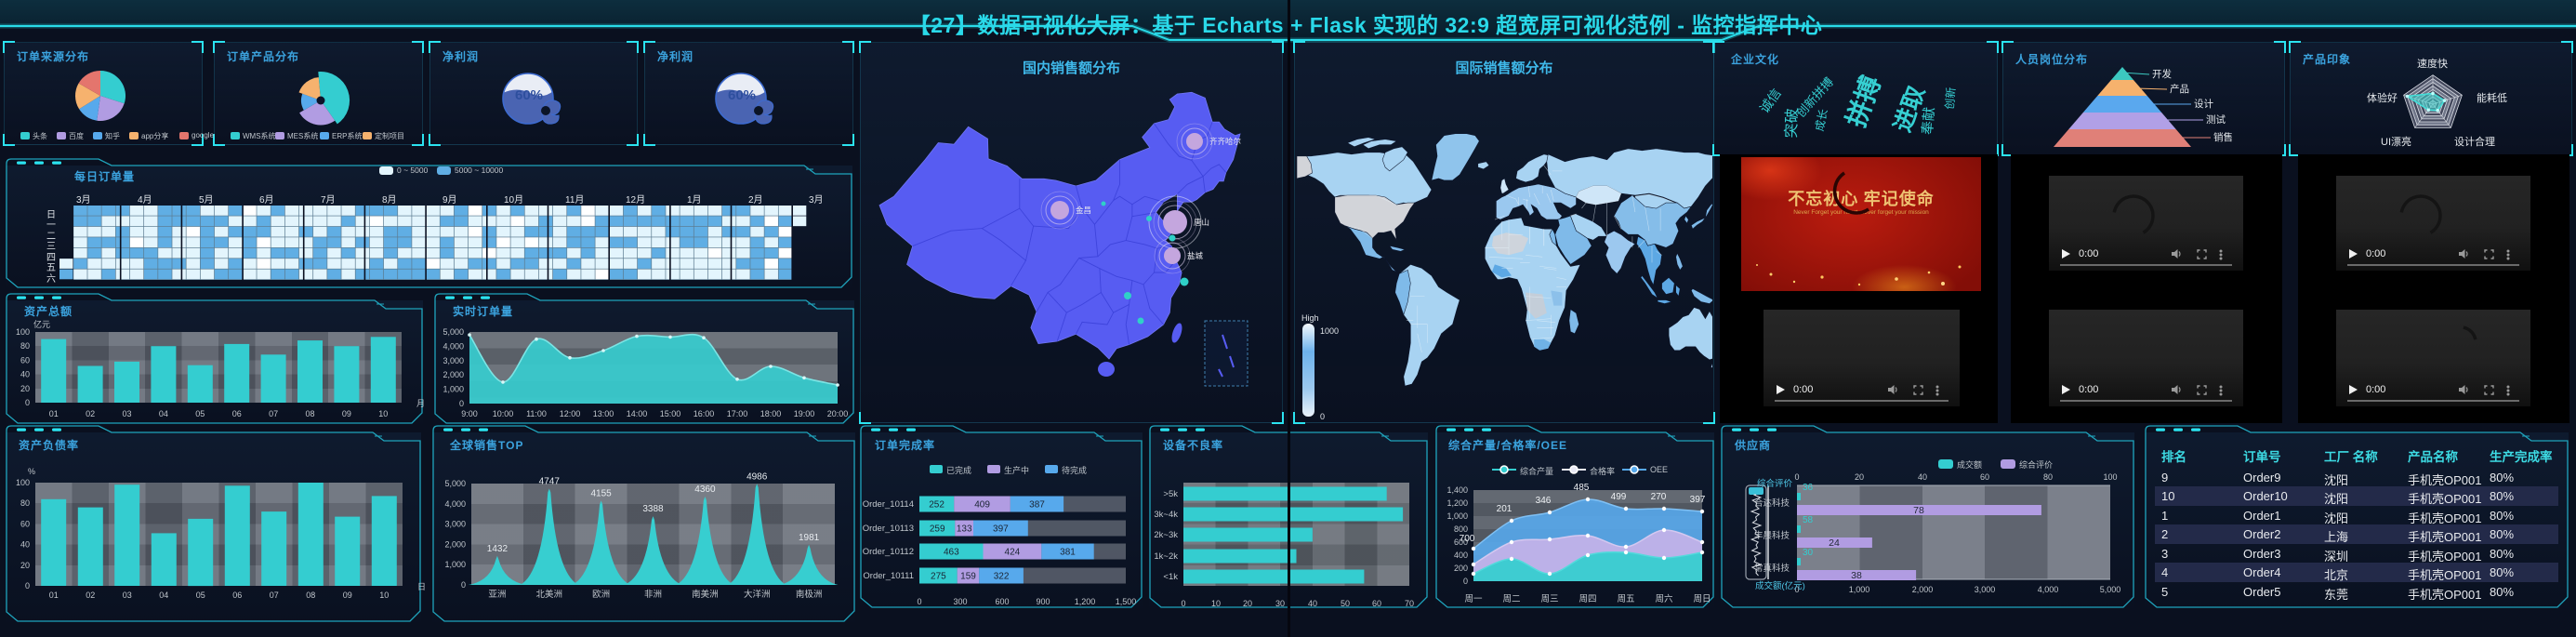 Image resolution: width=2576 pixels, height=637 pixels. I want to click on svg-text: 2k~3k, so click(1166, 535).